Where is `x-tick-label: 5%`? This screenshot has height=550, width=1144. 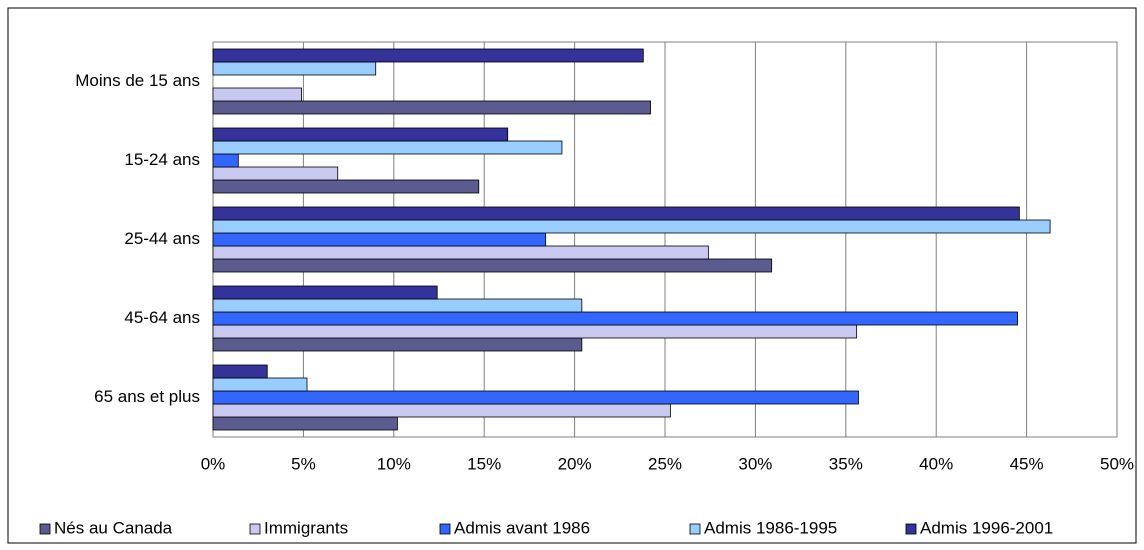 x-tick-label: 5% is located at coordinates (303, 463).